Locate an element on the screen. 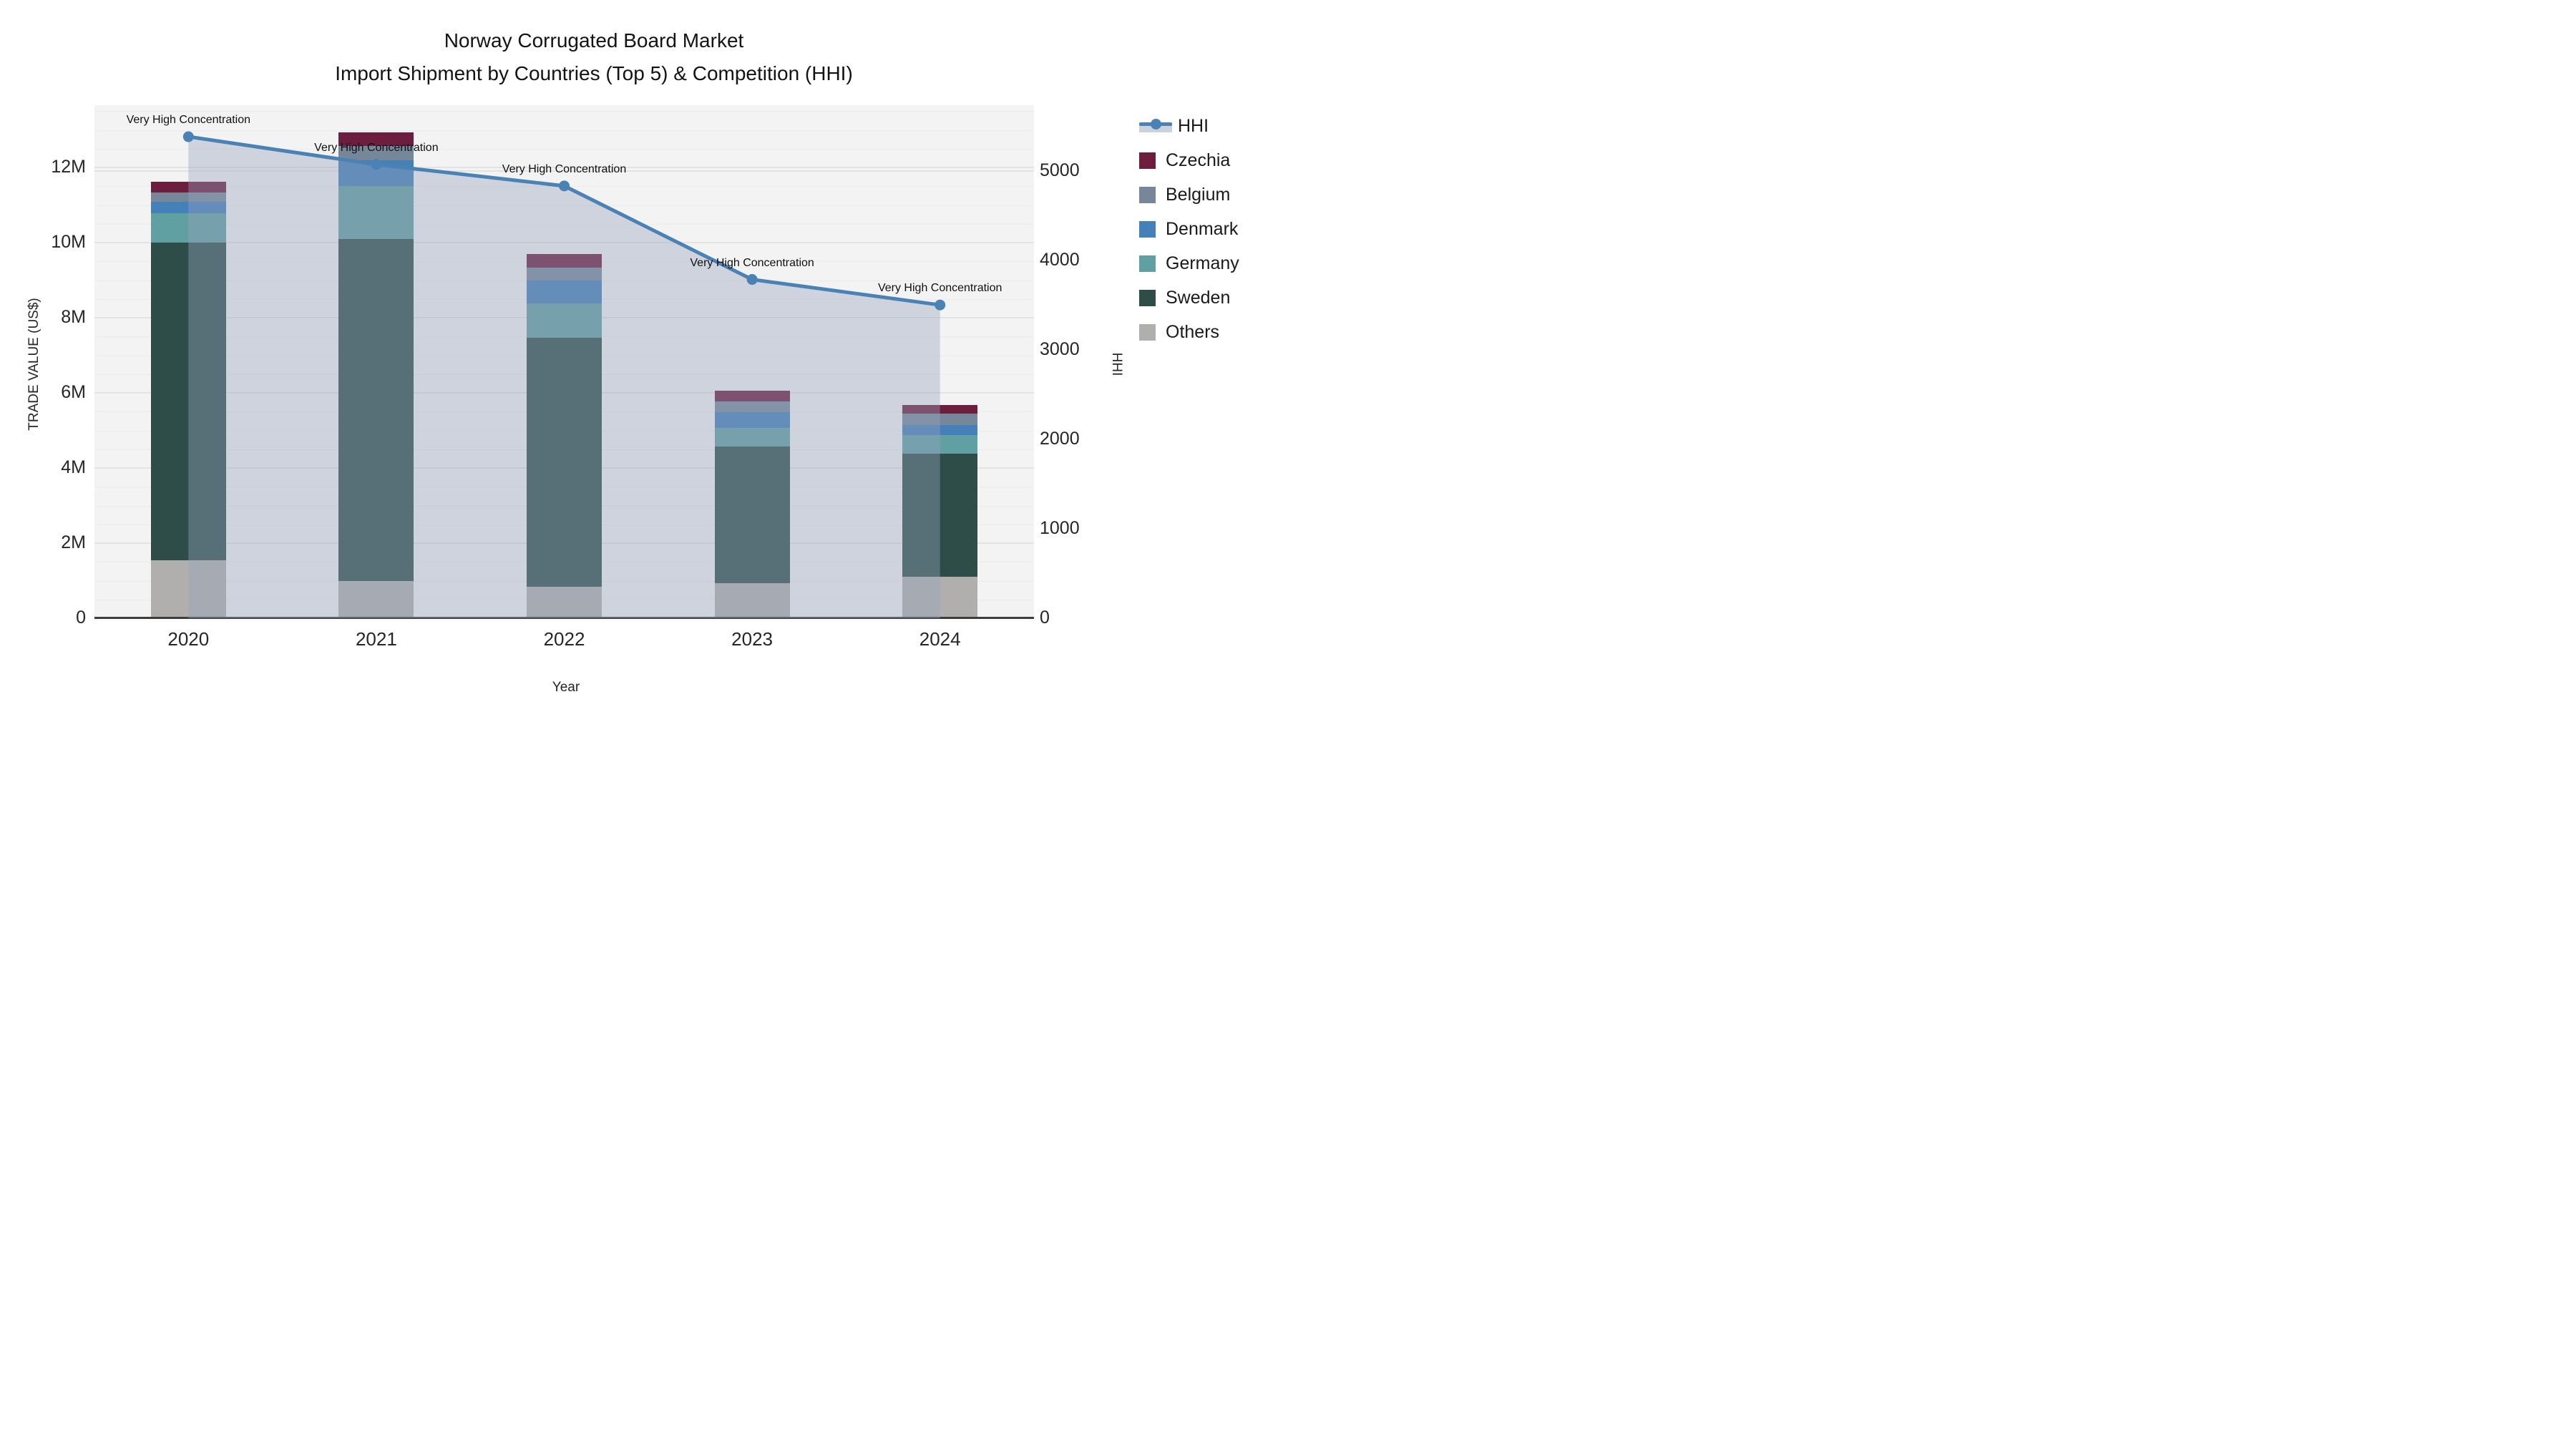  plot-area is located at coordinates (564, 361).